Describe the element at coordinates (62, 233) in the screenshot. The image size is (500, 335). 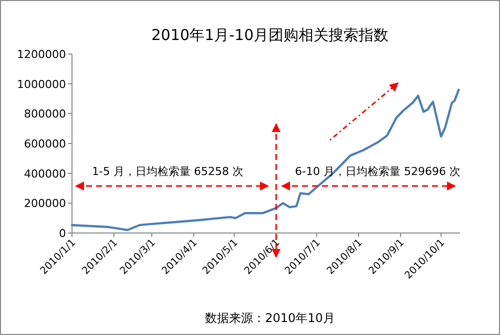
I see `y-tick-label: 0` at that location.